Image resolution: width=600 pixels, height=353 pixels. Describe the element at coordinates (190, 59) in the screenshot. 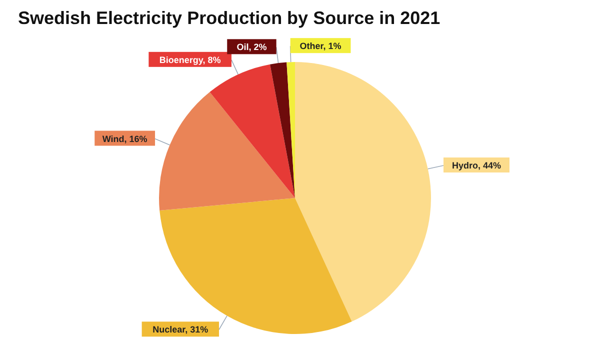

I see `slice-label: Bioenergy, 8%` at that location.